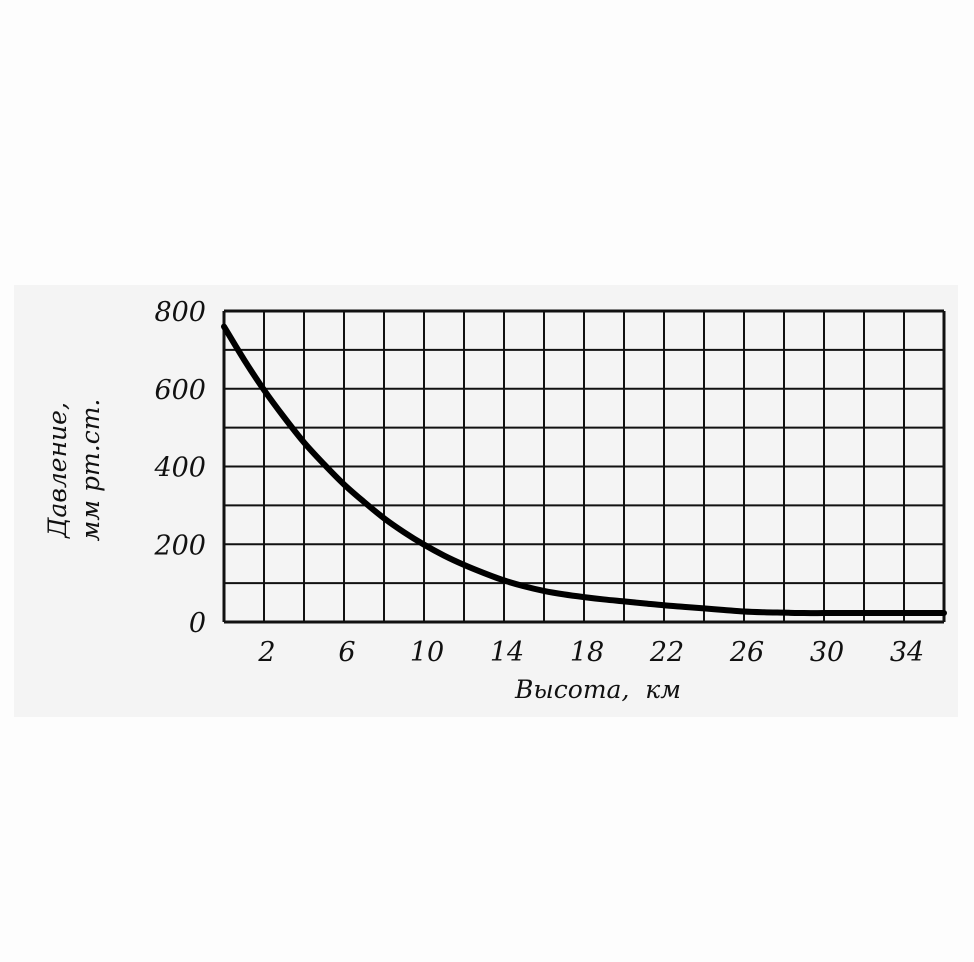 This screenshot has height=962, width=974. What do you see at coordinates (266, 652) in the screenshot?
I see `x-tick-label: 2` at bounding box center [266, 652].